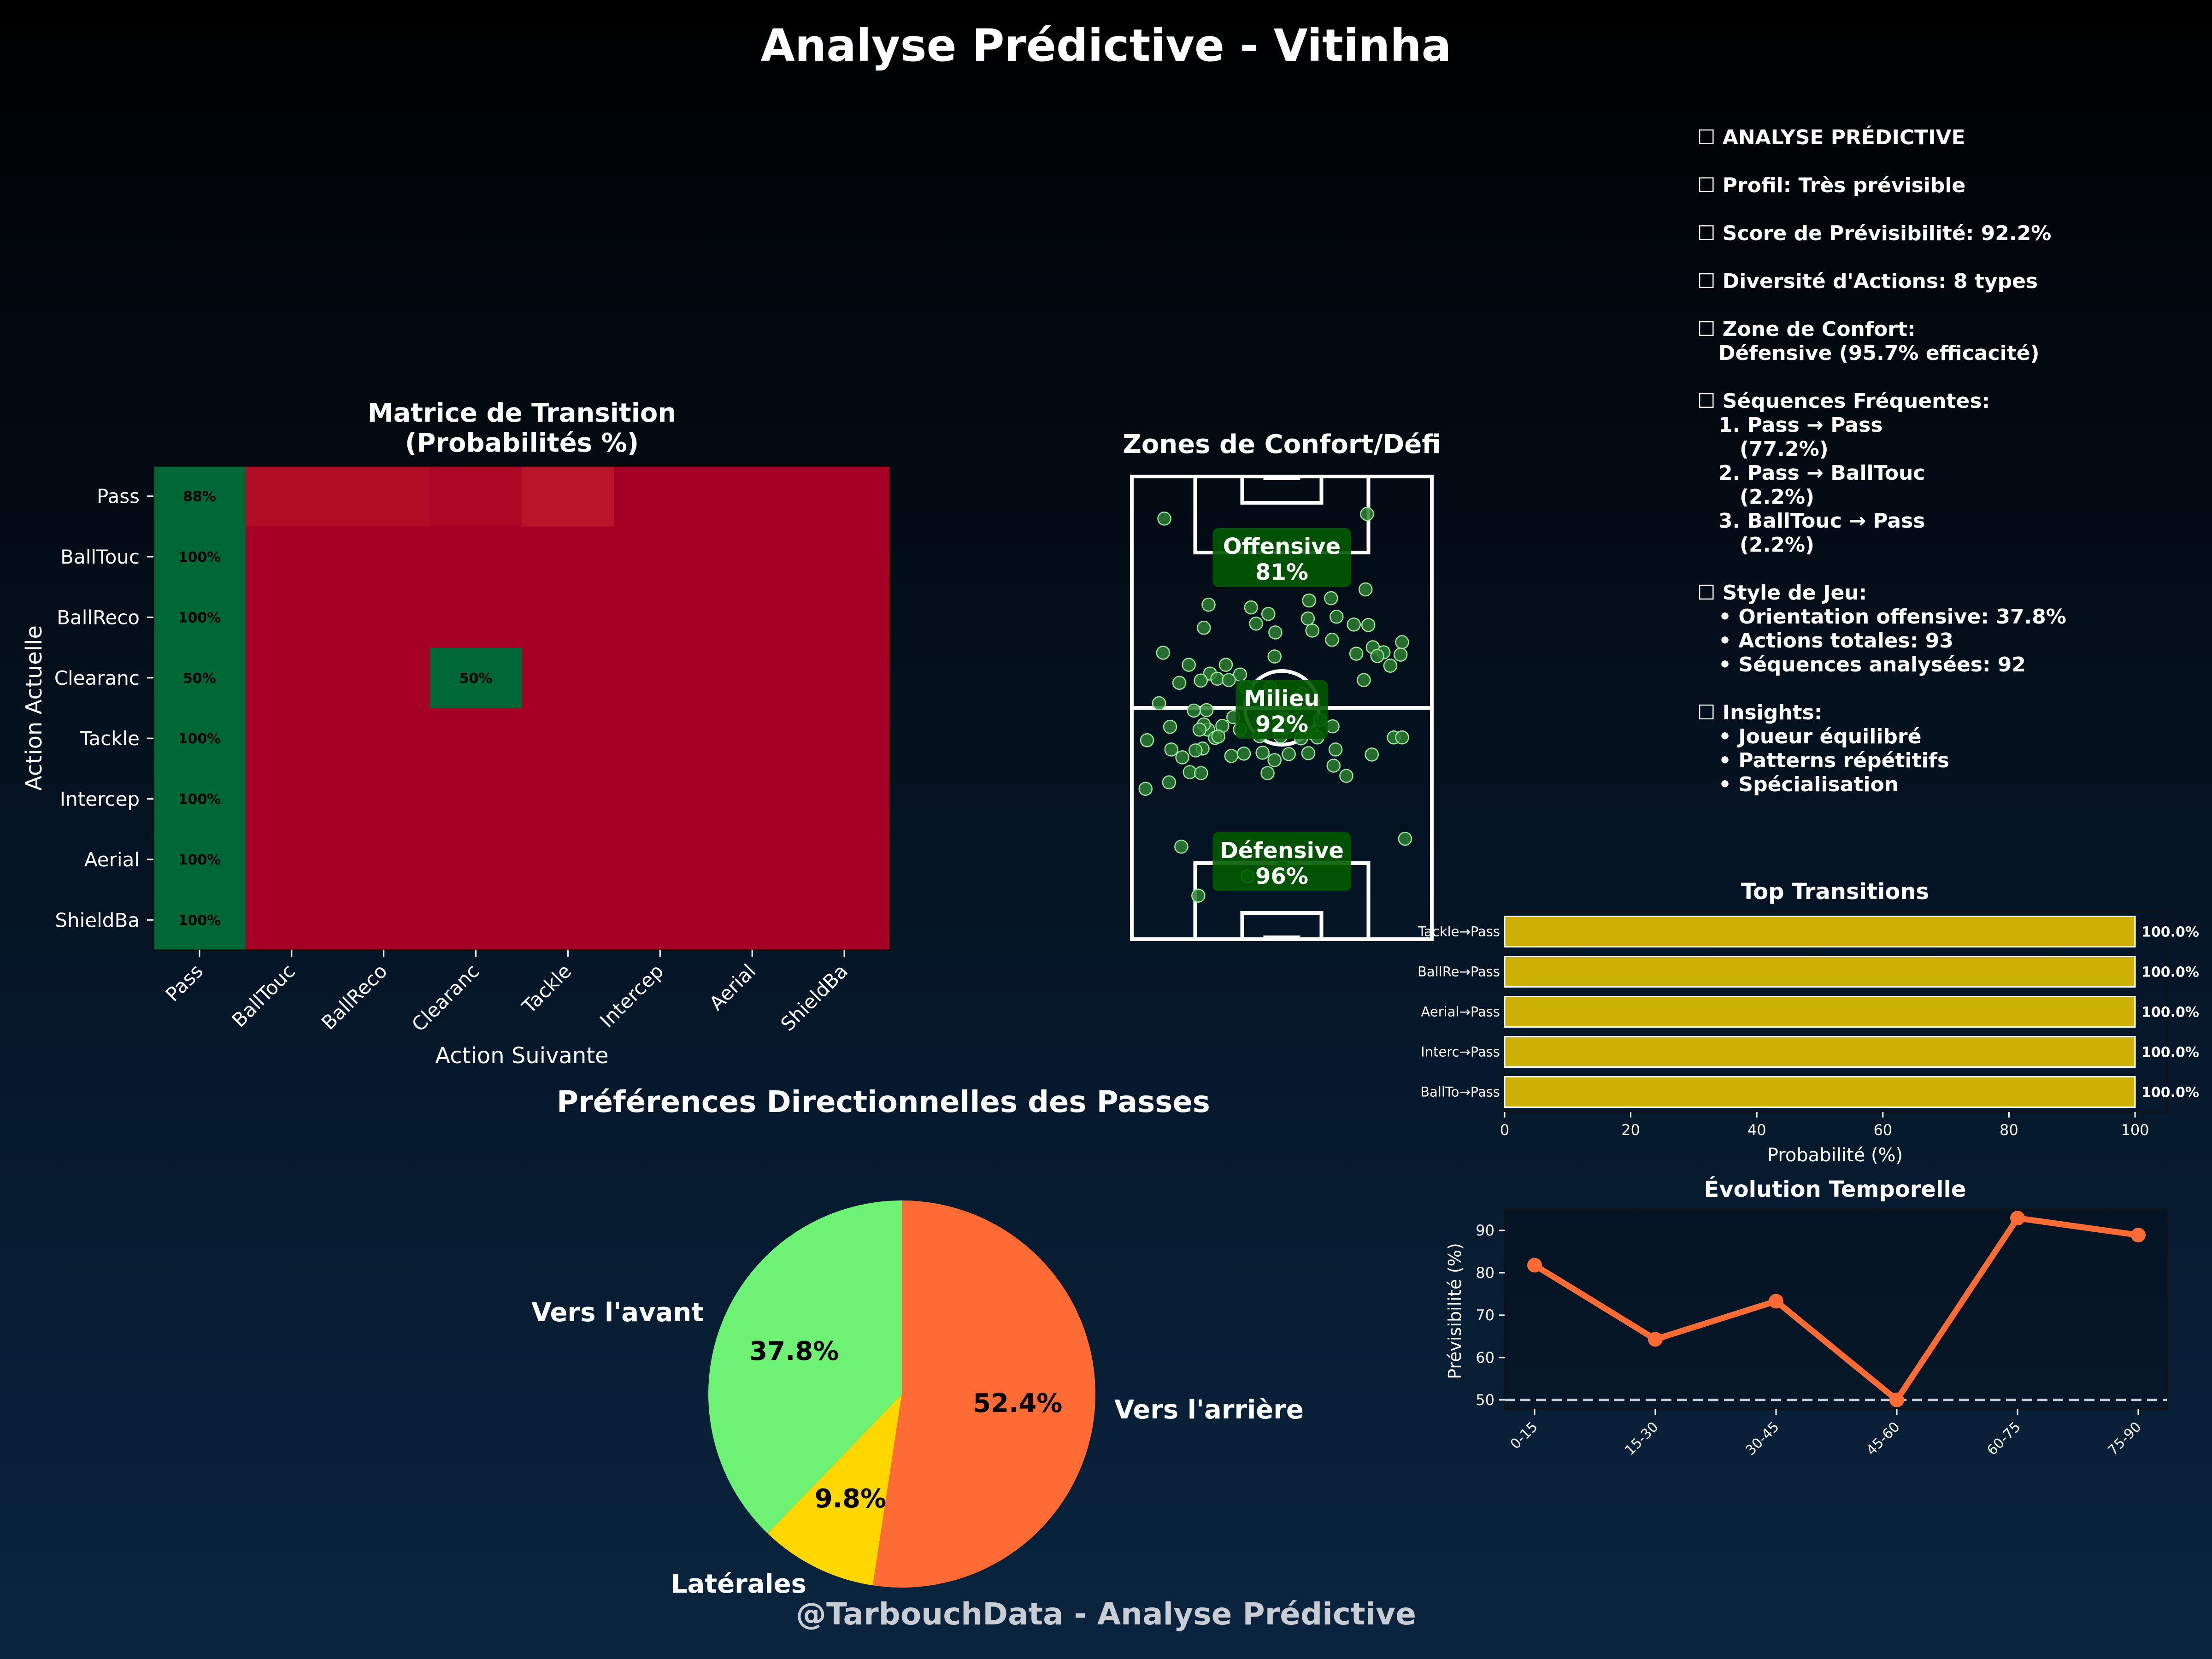  Describe the element at coordinates (98, 617) in the screenshot. I see `heatmap-row-label: BallReco` at that location.